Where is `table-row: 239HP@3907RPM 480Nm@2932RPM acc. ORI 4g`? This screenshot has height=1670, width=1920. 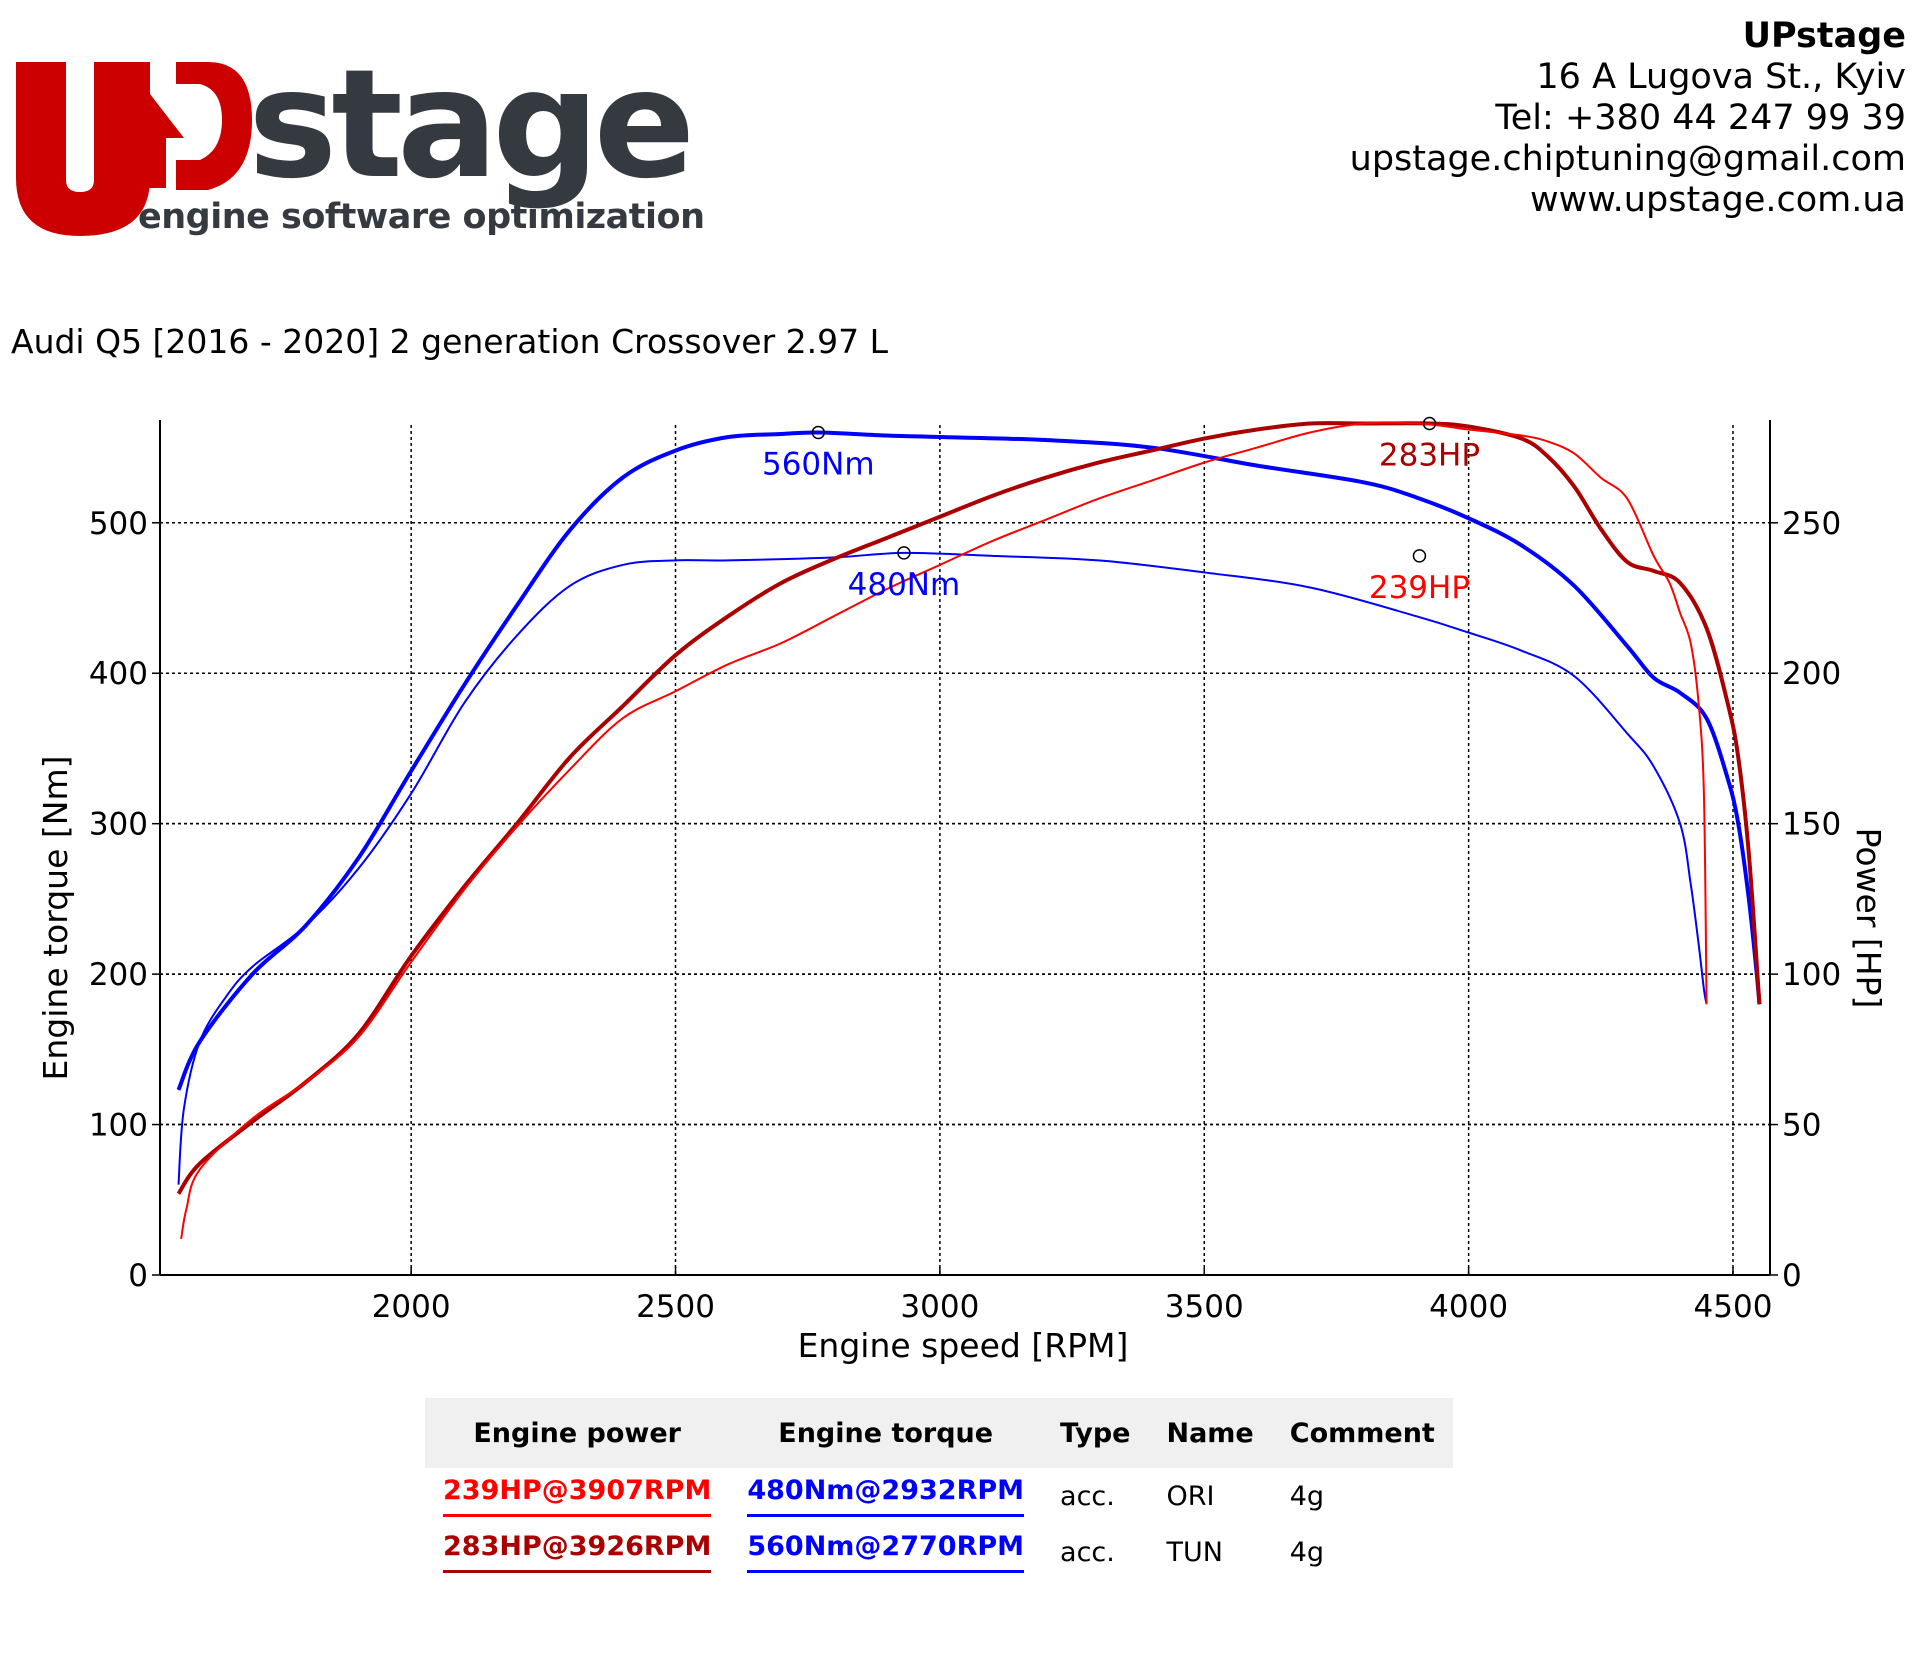
table-row: 239HP@3907RPM 480Nm@2932RPM acc. ORI 4g is located at coordinates (939, 1496).